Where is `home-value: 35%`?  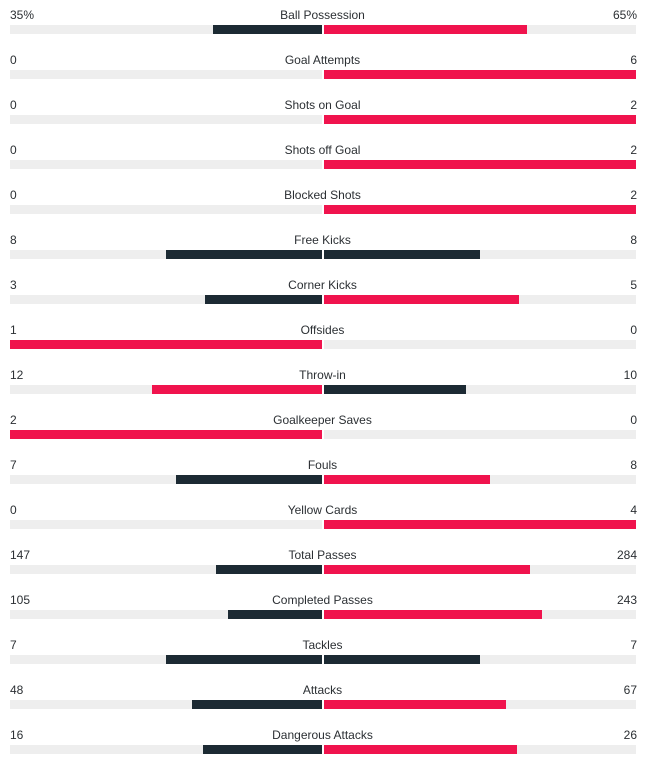
home-value: 35% is located at coordinates (22, 15).